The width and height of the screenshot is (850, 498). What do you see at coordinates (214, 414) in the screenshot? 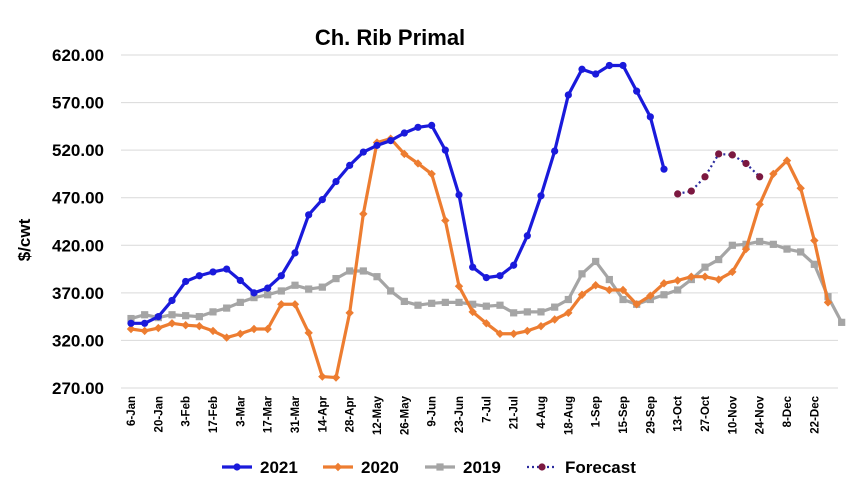
I see `x-tick-label: 17-Feb` at bounding box center [214, 414].